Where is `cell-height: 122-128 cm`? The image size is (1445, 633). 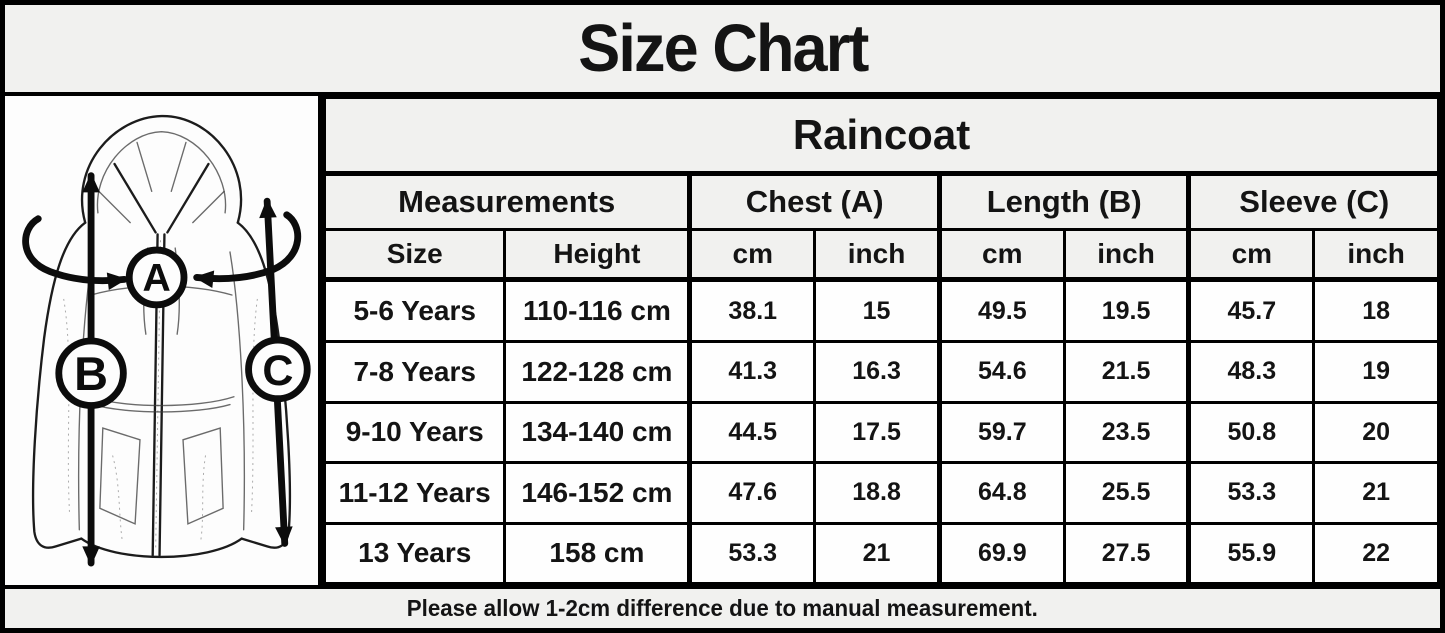 cell-height: 122-128 cm is located at coordinates (597, 372).